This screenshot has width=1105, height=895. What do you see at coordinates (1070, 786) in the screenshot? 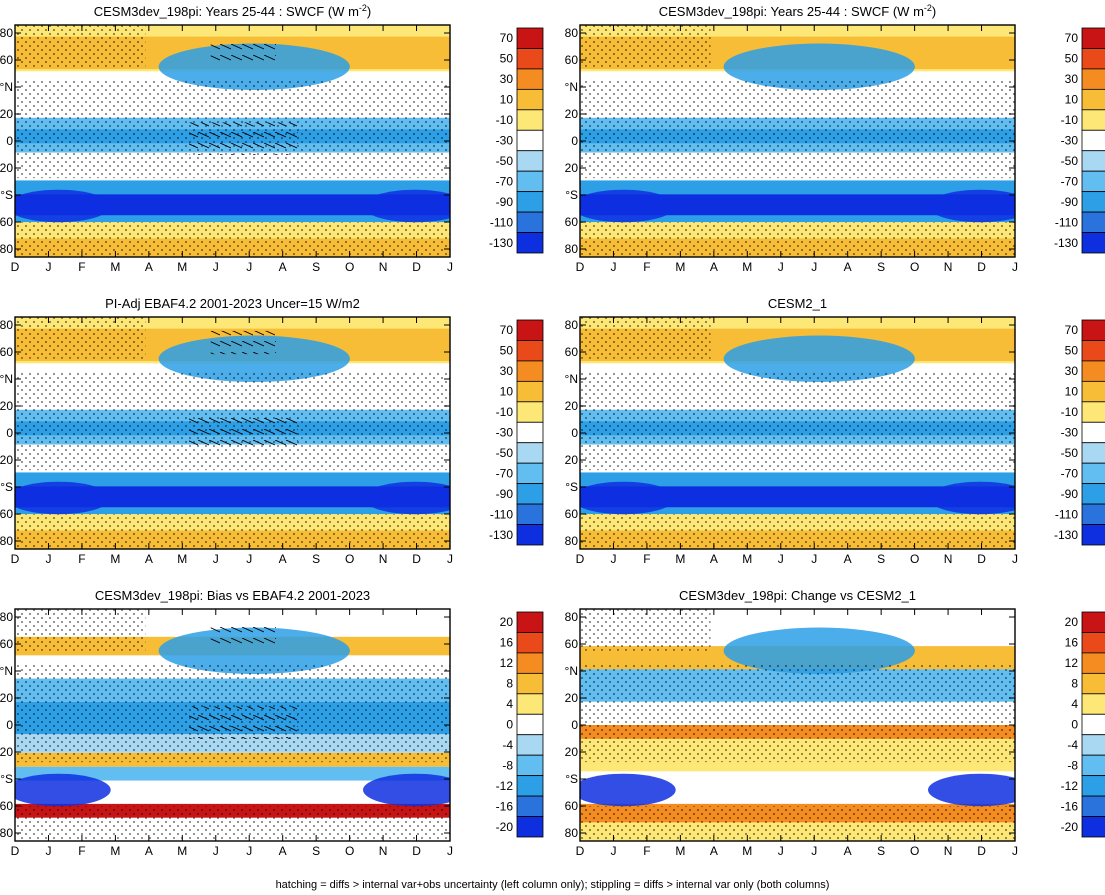
I see `colorbar-label: -12` at bounding box center [1070, 786].